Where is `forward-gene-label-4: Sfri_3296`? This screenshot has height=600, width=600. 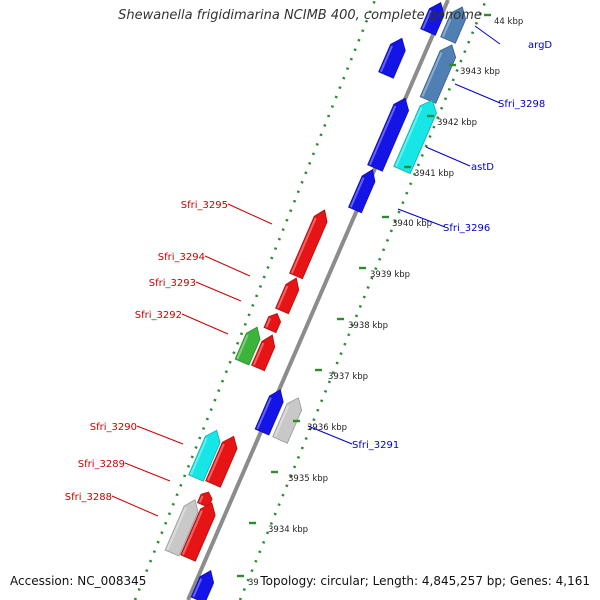
forward-gene-label-4: Sfri_3296 is located at coordinates (466, 228).